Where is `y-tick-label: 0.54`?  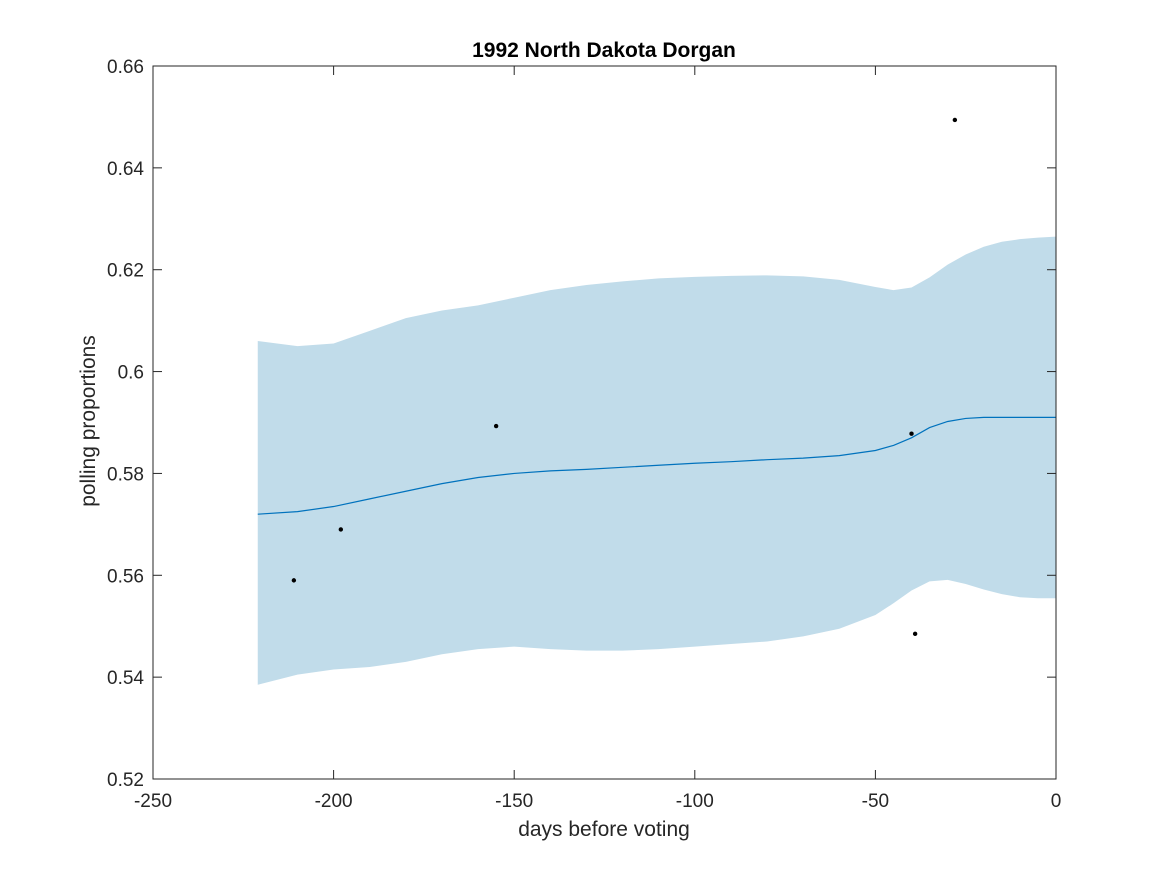
y-tick-label: 0.54 is located at coordinates (125, 678).